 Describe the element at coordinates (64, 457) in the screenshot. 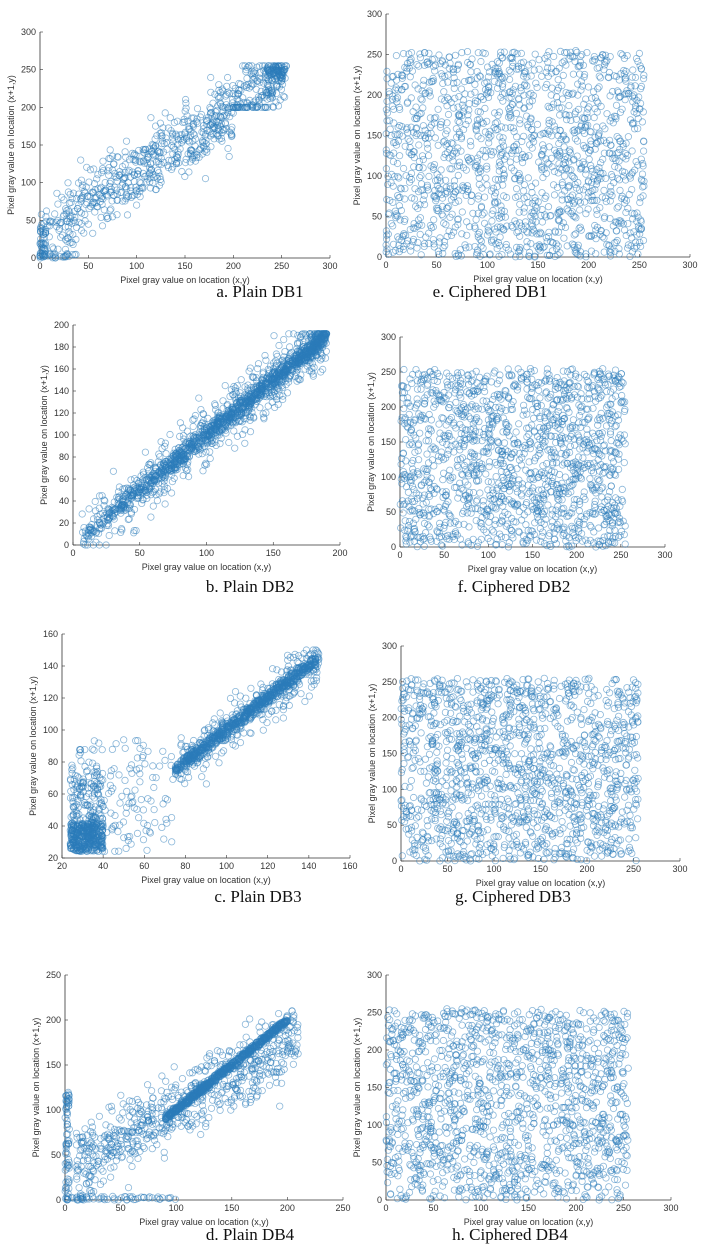

I see `y-tick-label: 80` at that location.